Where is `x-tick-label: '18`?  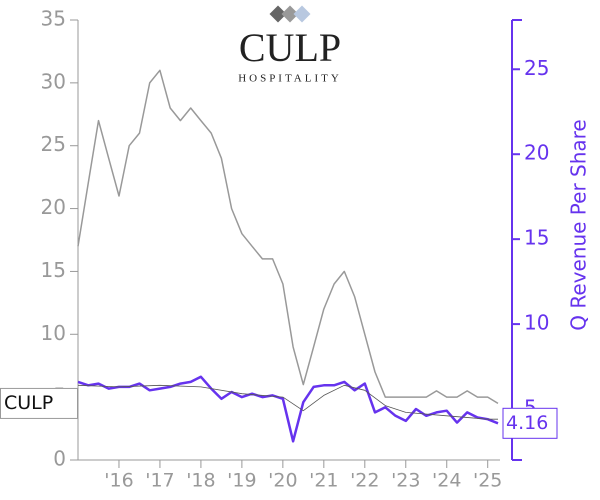 x-tick-label: '18 is located at coordinates (200, 481).